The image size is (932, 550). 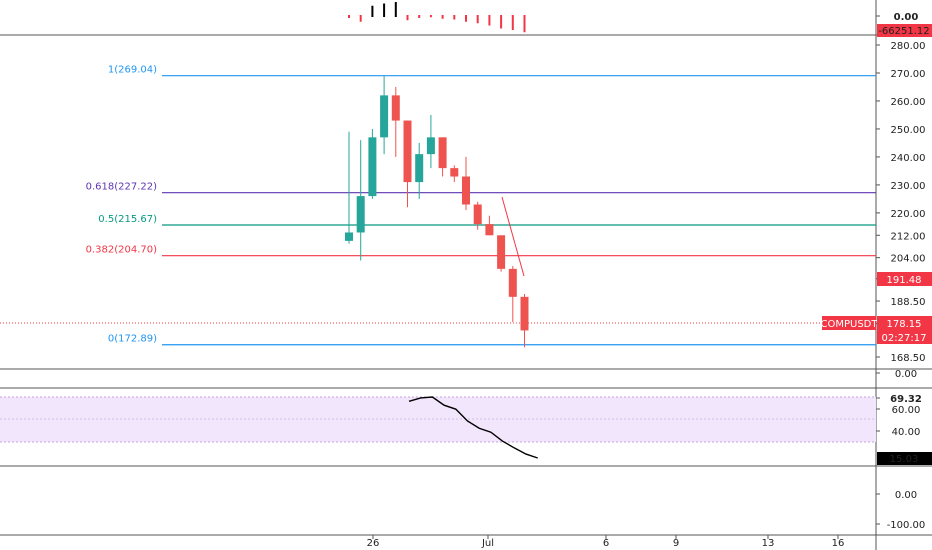 I want to click on last-price-label: 178.15, so click(x=904, y=324).